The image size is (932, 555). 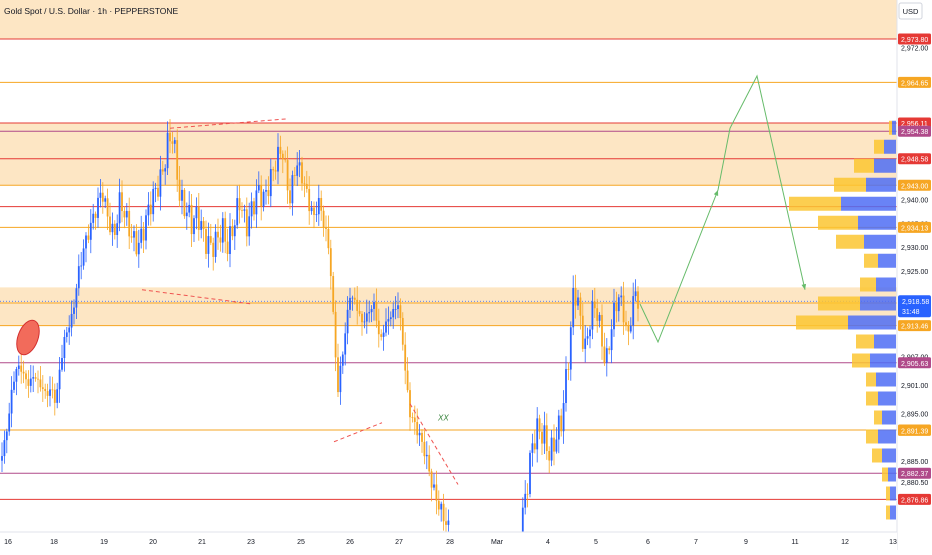 What do you see at coordinates (914, 431) in the screenshot?
I see `price-label-text: 2,891.39` at bounding box center [914, 431].